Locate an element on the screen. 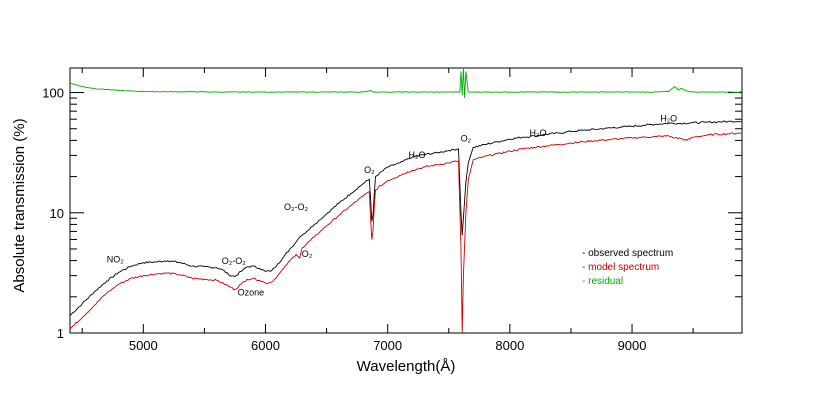 This screenshot has width=814, height=405. x-axis-label: Wavelength(Å) is located at coordinates (406, 366).